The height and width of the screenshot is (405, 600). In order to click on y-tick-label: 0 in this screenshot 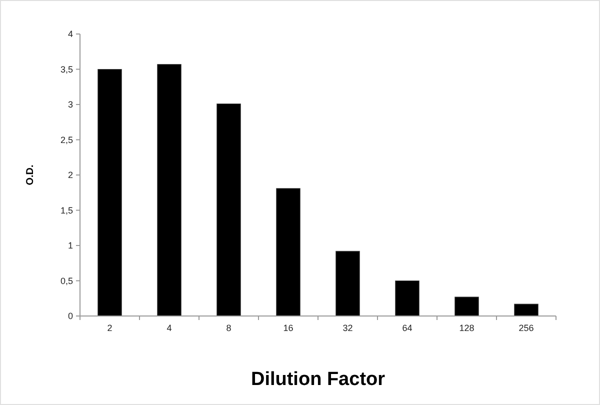, I will do `click(70, 316)`.